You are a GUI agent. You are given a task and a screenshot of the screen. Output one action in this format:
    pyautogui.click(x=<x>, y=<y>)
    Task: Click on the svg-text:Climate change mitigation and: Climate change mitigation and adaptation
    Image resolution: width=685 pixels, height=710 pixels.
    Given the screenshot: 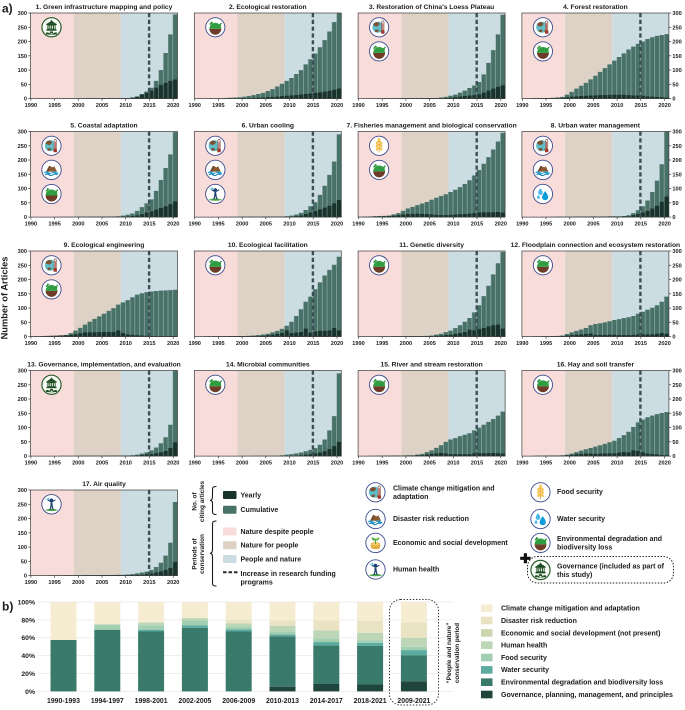 What is the action you would take?
    pyautogui.click(x=570, y=609)
    